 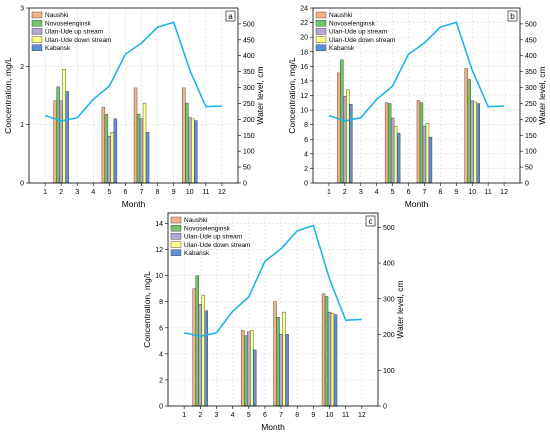 I want to click on panel-label-box, so click(x=370, y=221).